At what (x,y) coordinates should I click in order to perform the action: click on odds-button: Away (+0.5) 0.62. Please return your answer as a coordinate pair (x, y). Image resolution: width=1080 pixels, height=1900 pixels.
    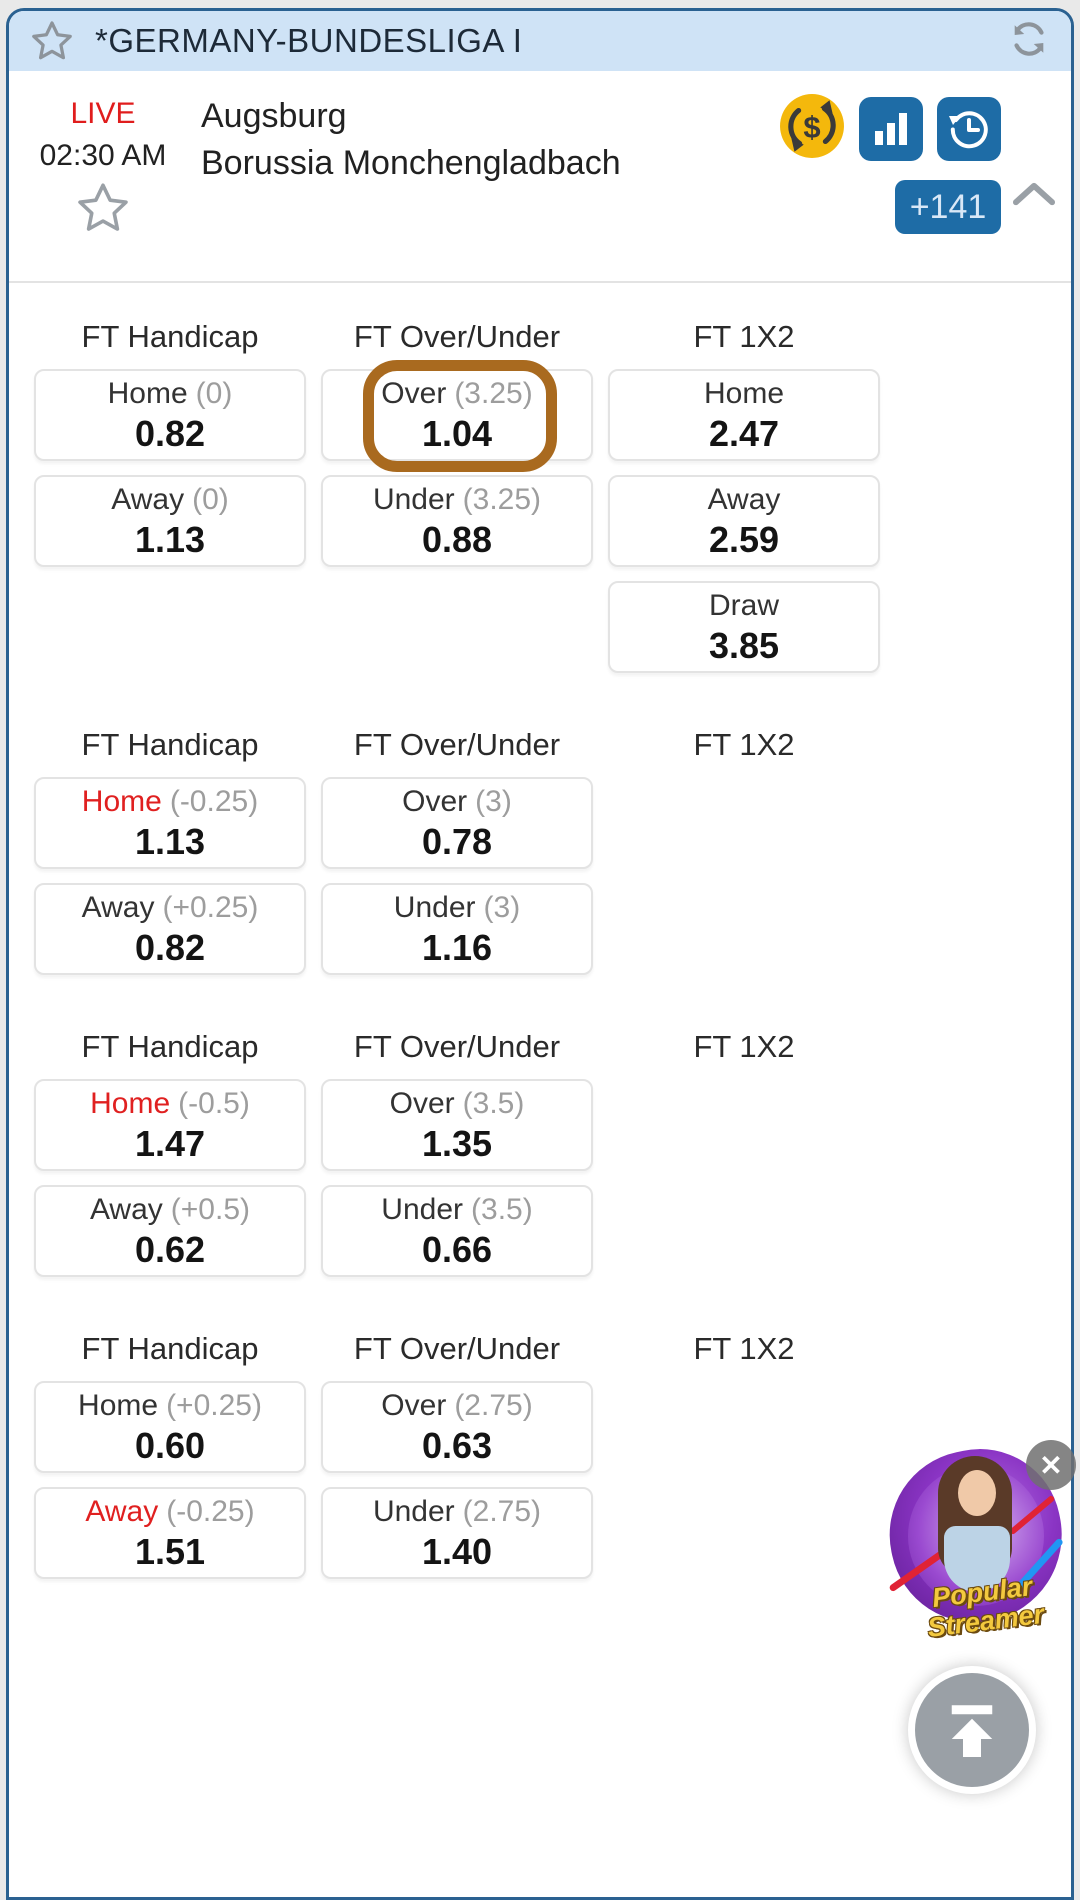
    Looking at the image, I should click on (170, 1231).